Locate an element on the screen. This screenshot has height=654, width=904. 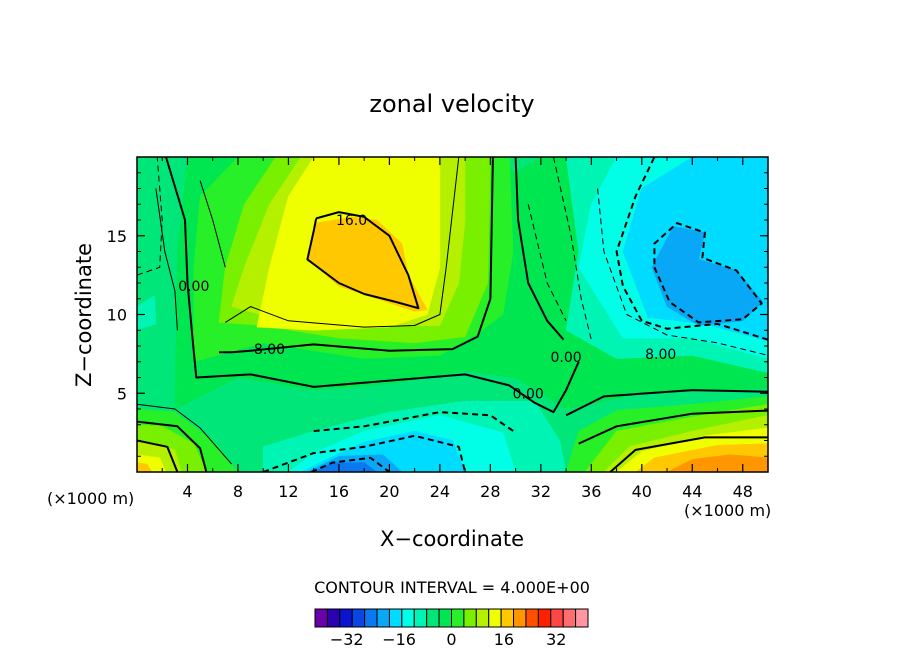
contour-label-4: 0.00 is located at coordinates (565, 358).